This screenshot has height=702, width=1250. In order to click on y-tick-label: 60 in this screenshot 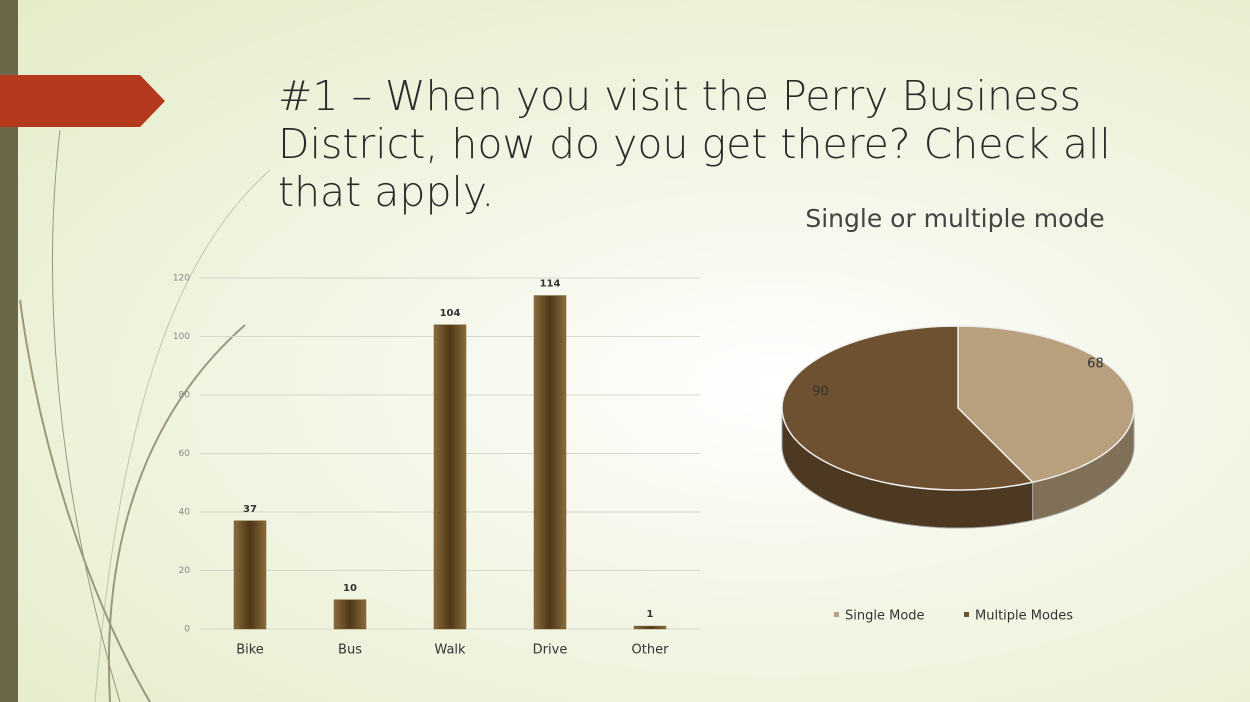, I will do `click(185, 454)`.